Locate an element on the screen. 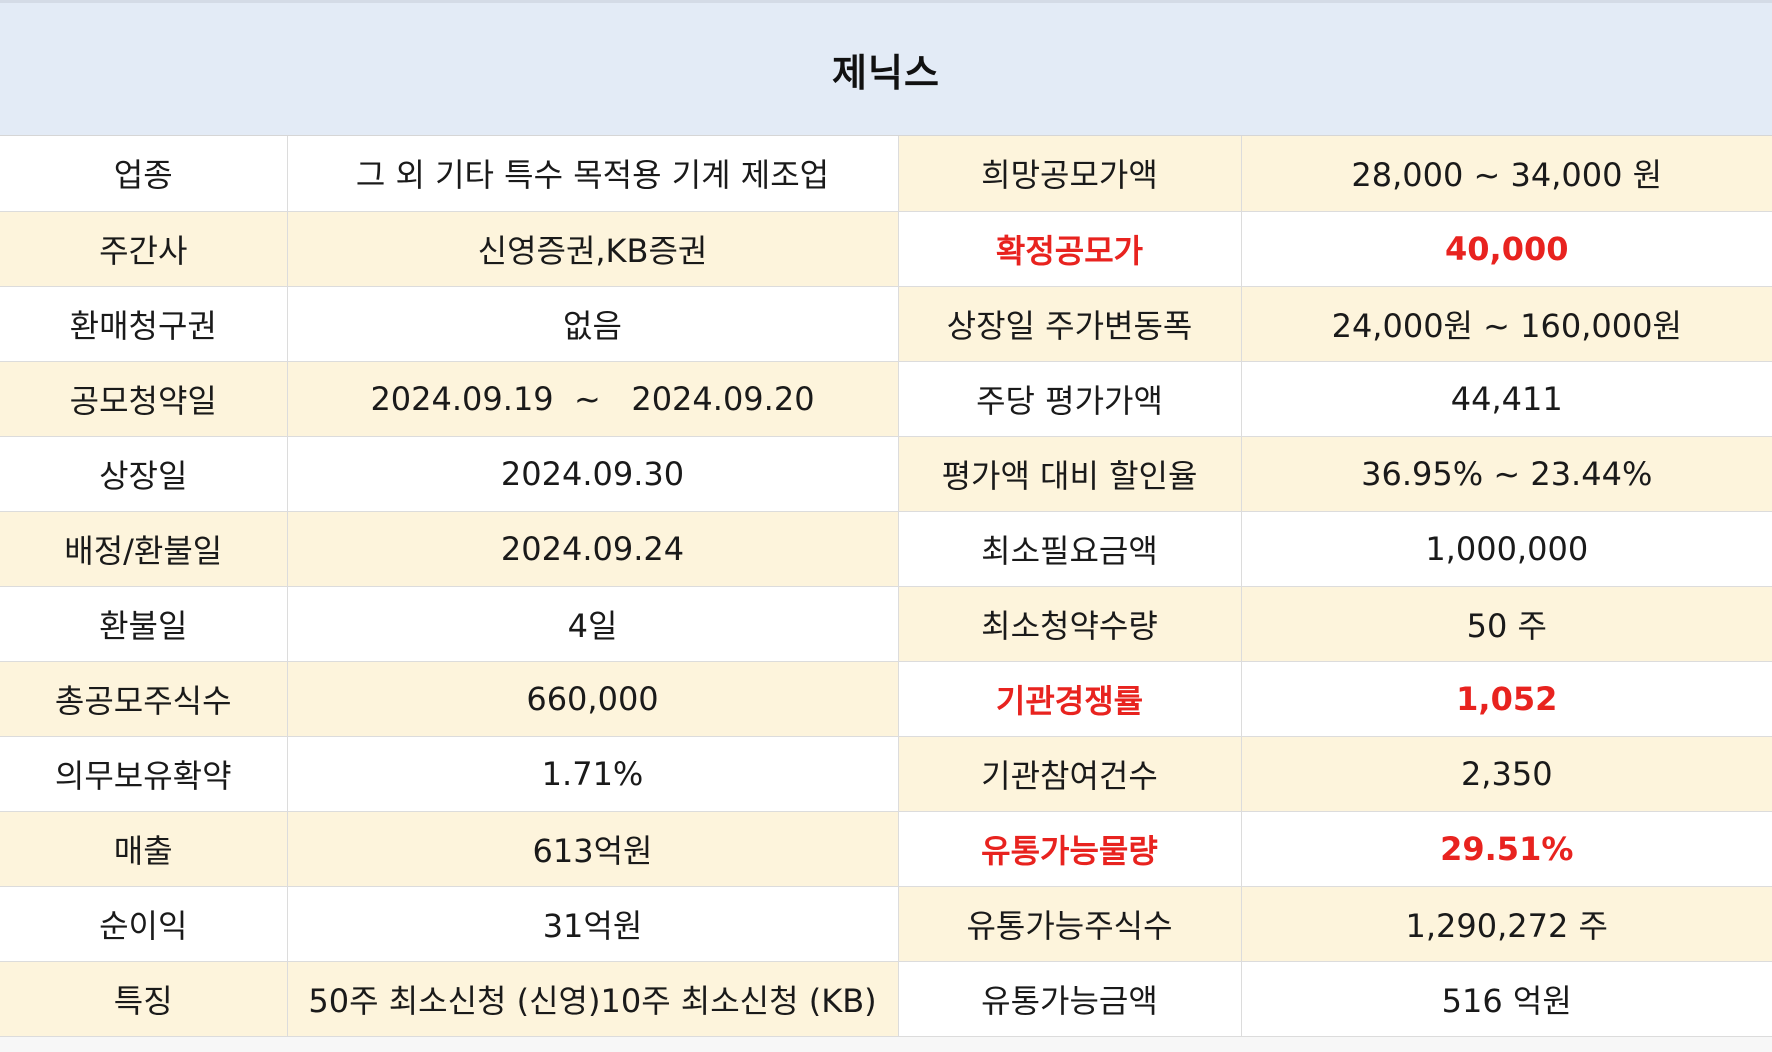 This screenshot has height=1052, width=1772. row-value-right: 36.95% ~ 23.44% is located at coordinates (1506, 474).